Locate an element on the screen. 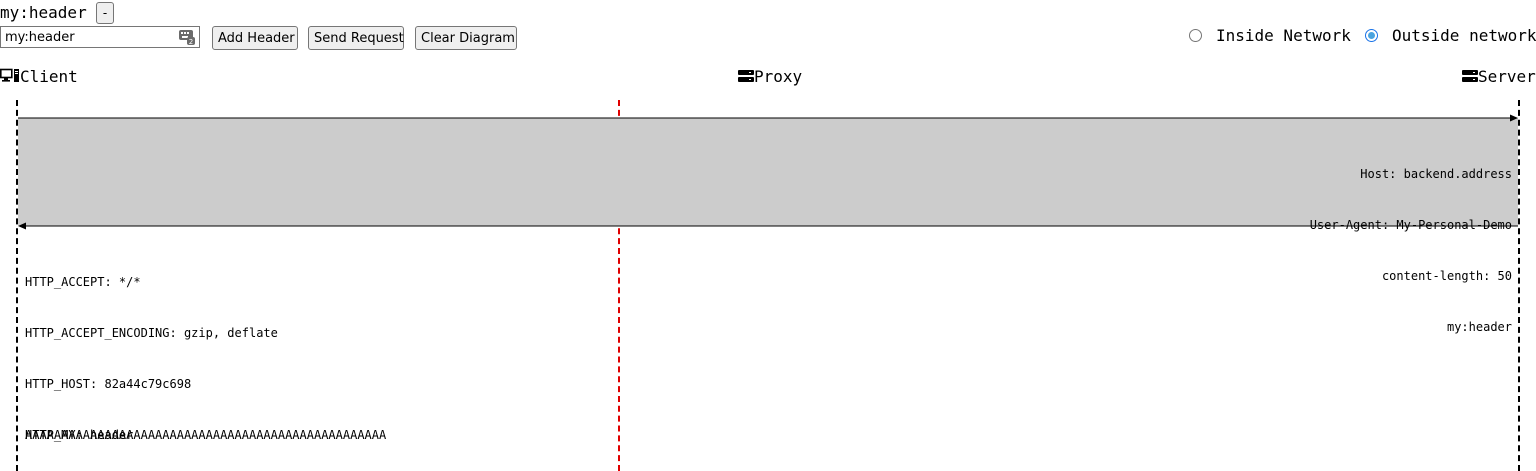 The image size is (1536, 471). request-arrow is located at coordinates (768, 118).